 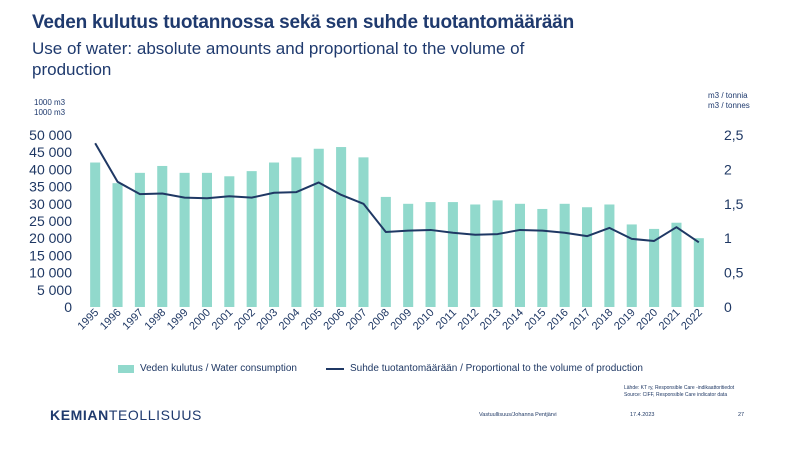 What do you see at coordinates (68, 307) in the screenshot?
I see `left-tick-label: 0` at bounding box center [68, 307].